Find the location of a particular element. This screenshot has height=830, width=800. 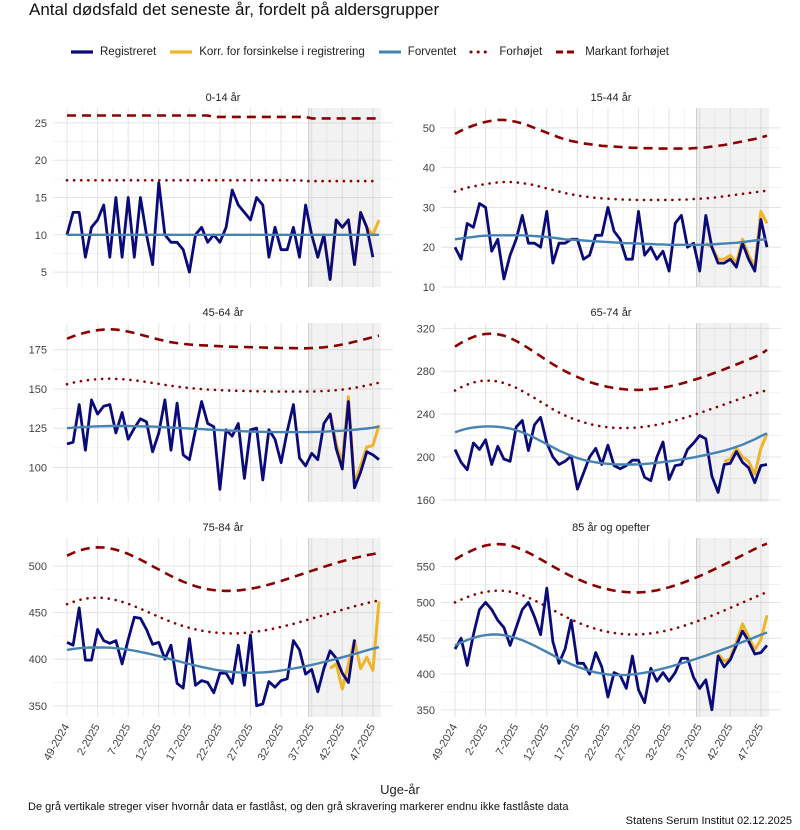

panel-title: 45-64 år is located at coordinates (223, 313).